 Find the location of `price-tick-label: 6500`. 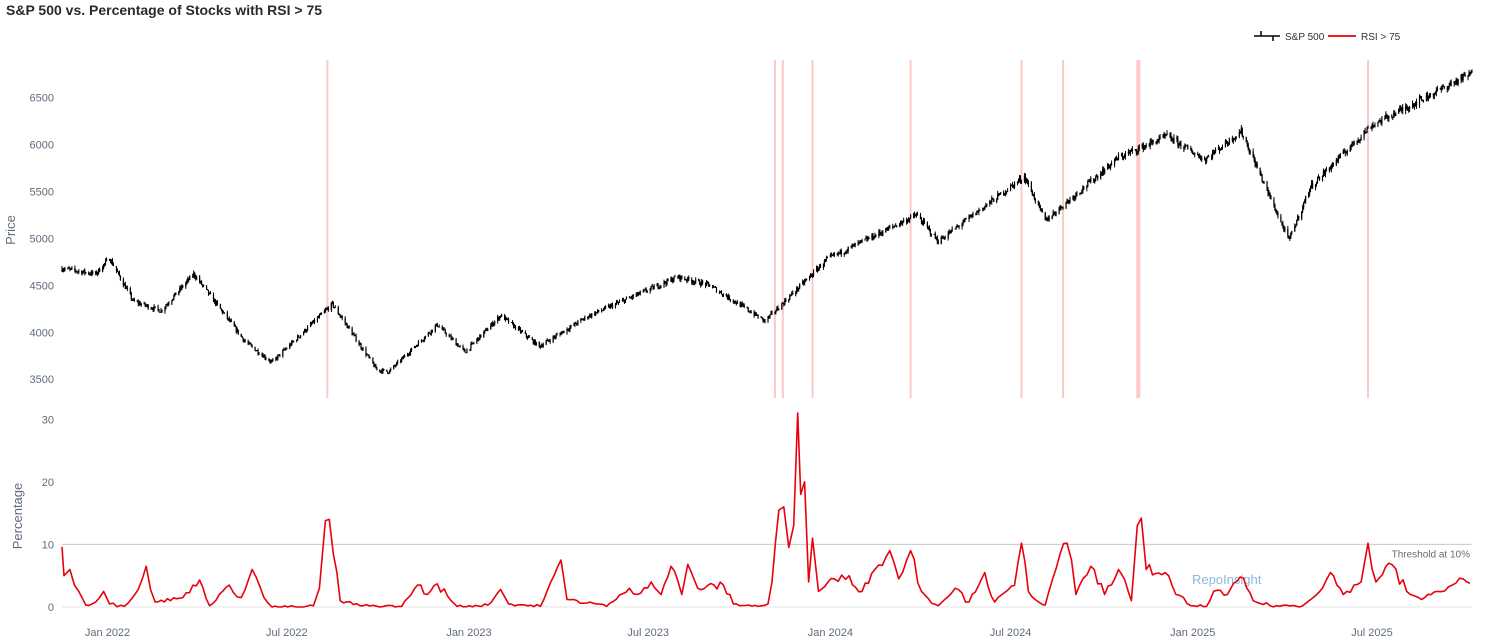

price-tick-label: 6500 is located at coordinates (42, 99).